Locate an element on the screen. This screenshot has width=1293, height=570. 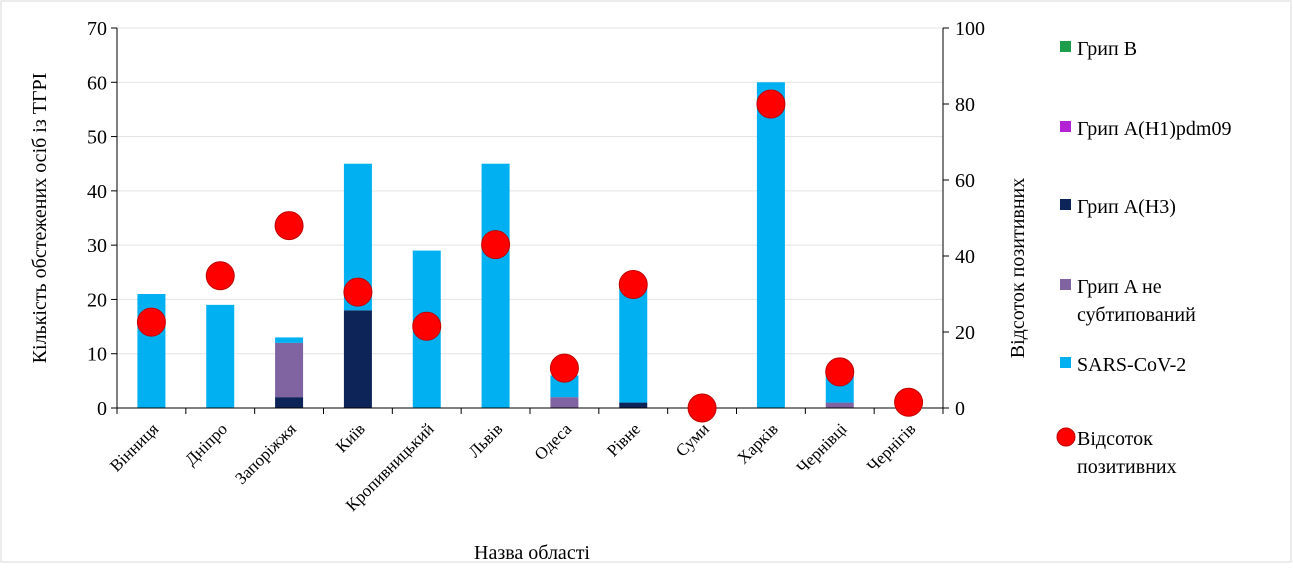
y2-tick-label: 0 is located at coordinates (960, 409).